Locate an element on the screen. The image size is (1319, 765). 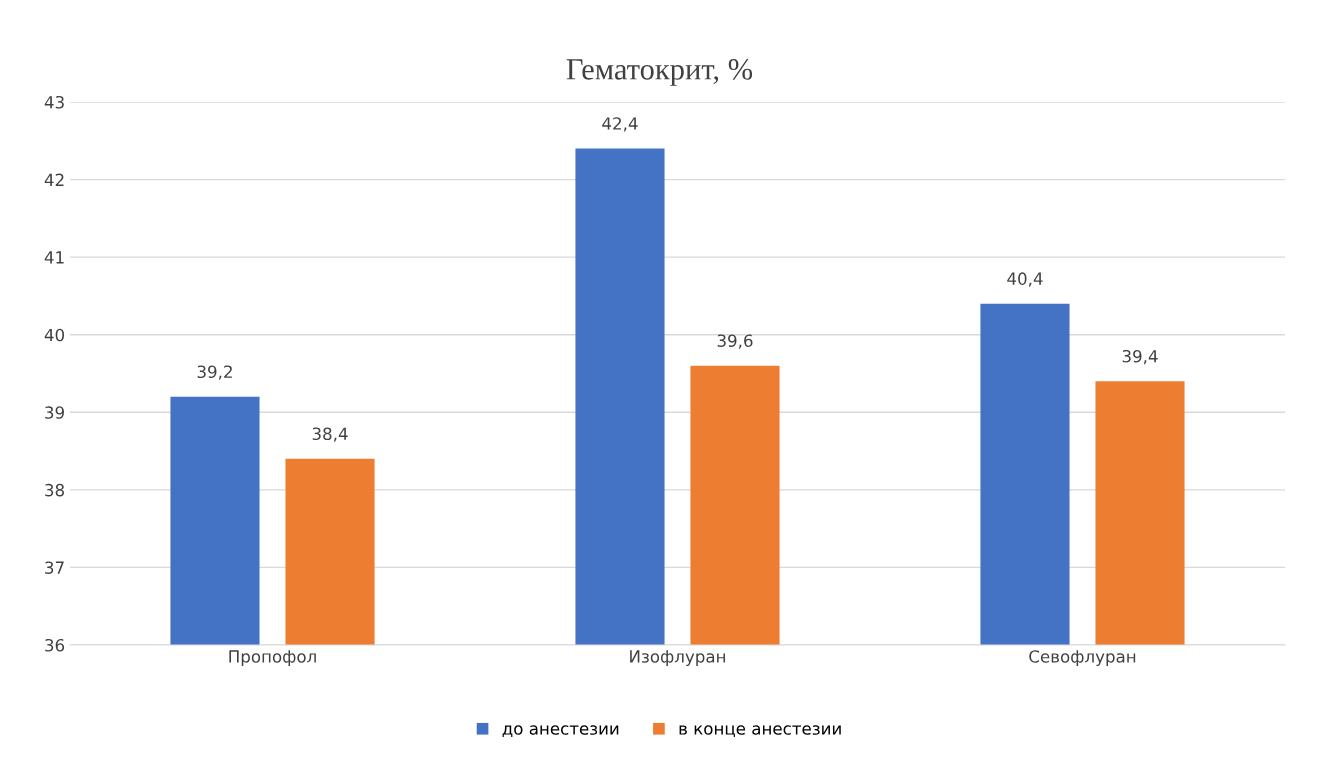
legend-label: до анестезии is located at coordinates (560, 731).